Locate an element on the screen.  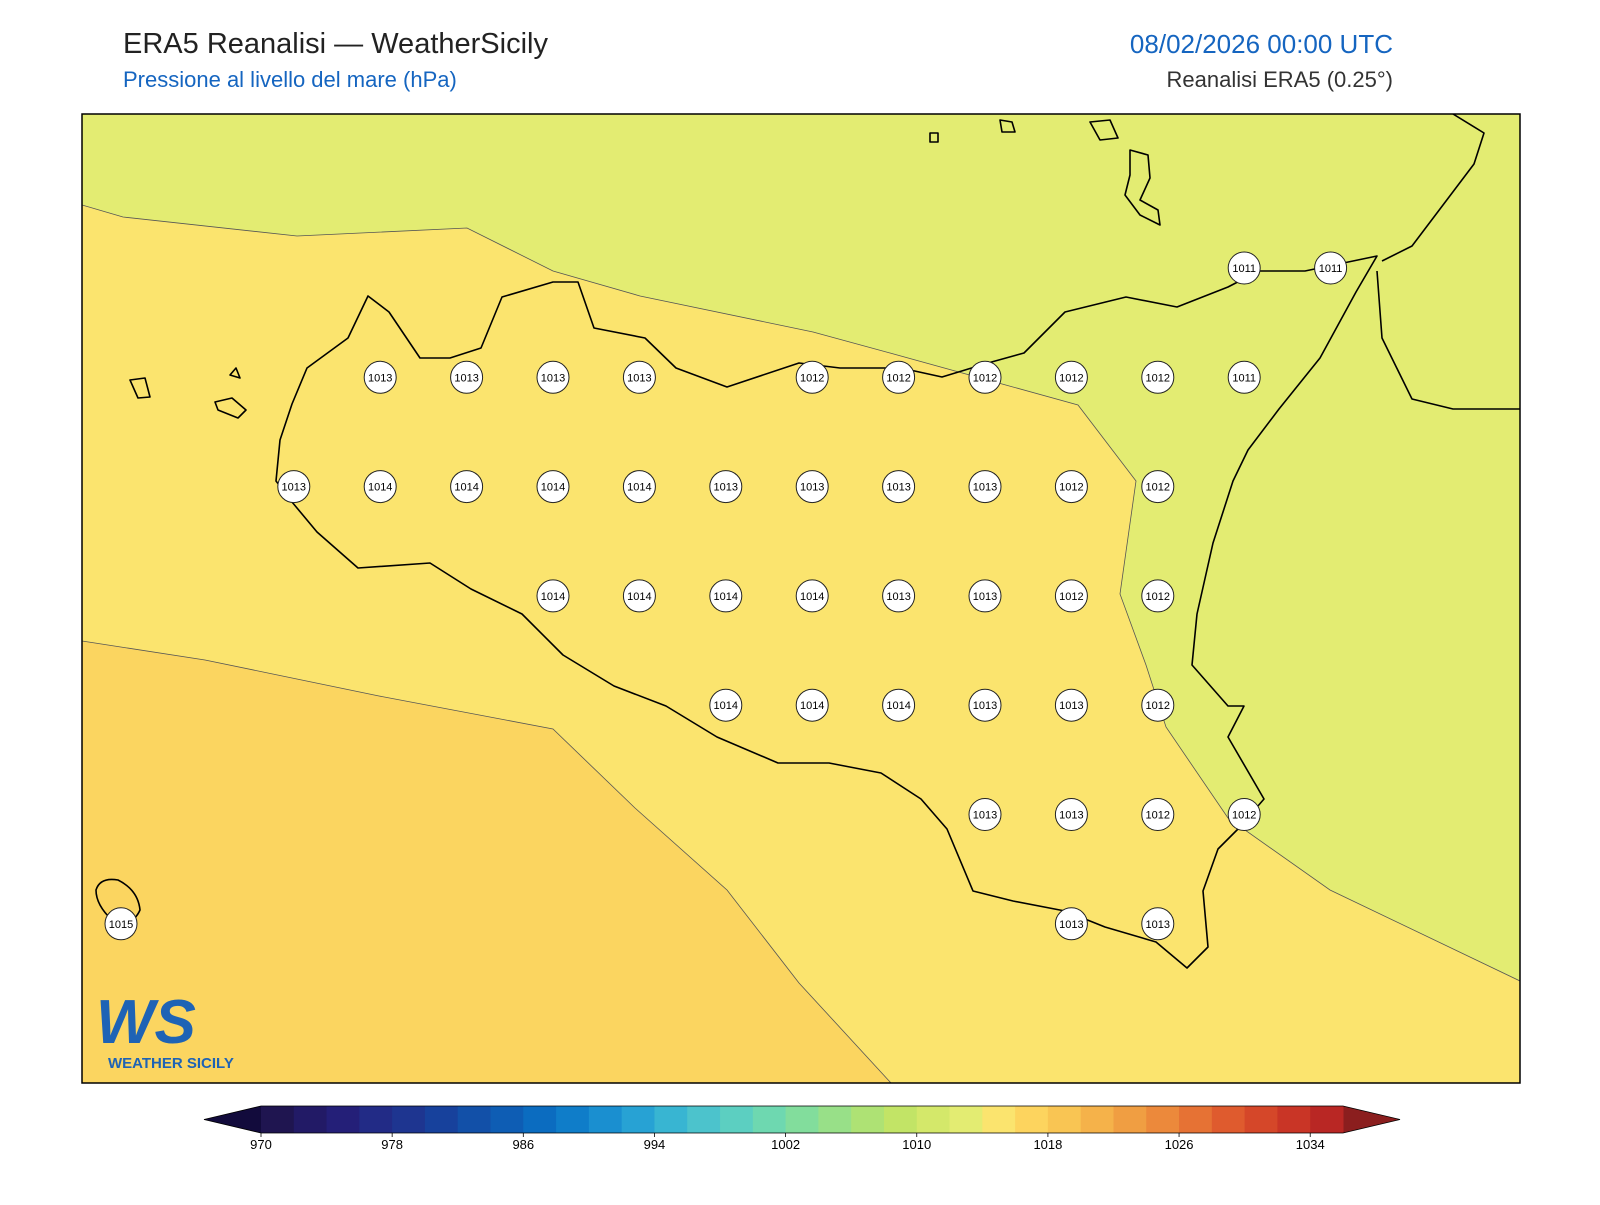
title: ERA5 Reanalisi — WeatherSicily is located at coordinates (335, 44).